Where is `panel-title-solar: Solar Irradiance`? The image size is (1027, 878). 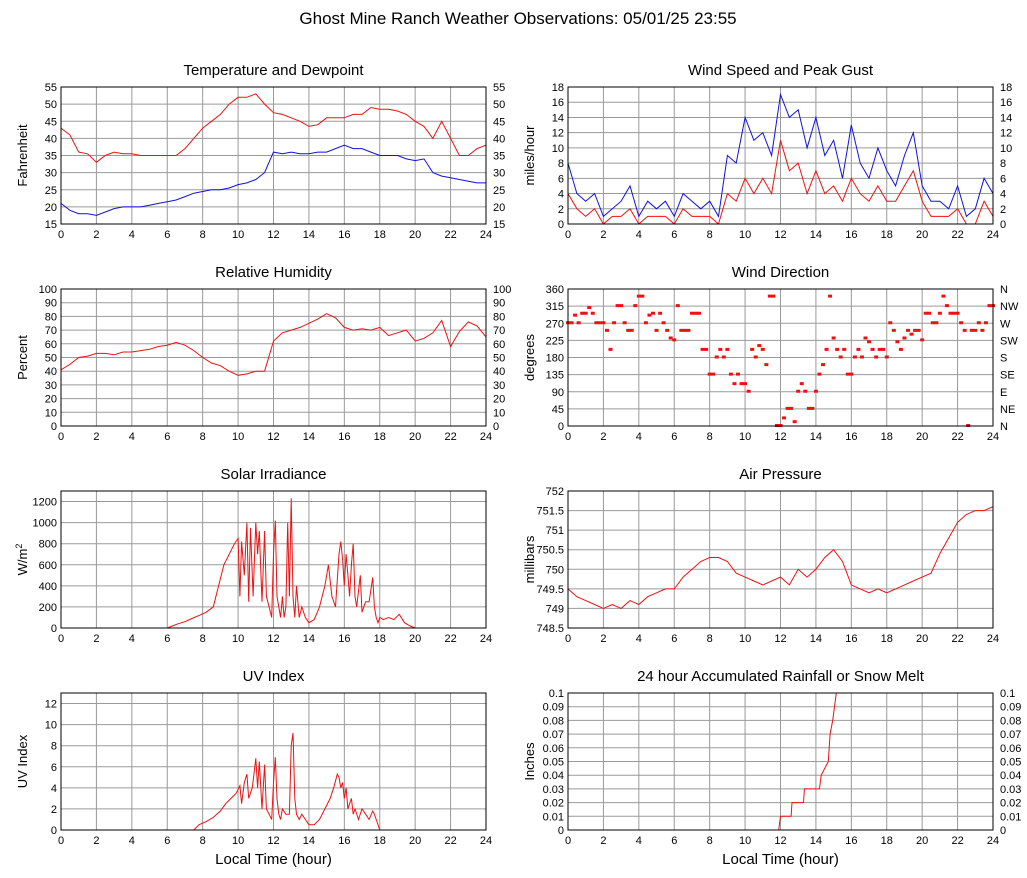 panel-title-solar: Solar Irradiance is located at coordinates (274, 474).